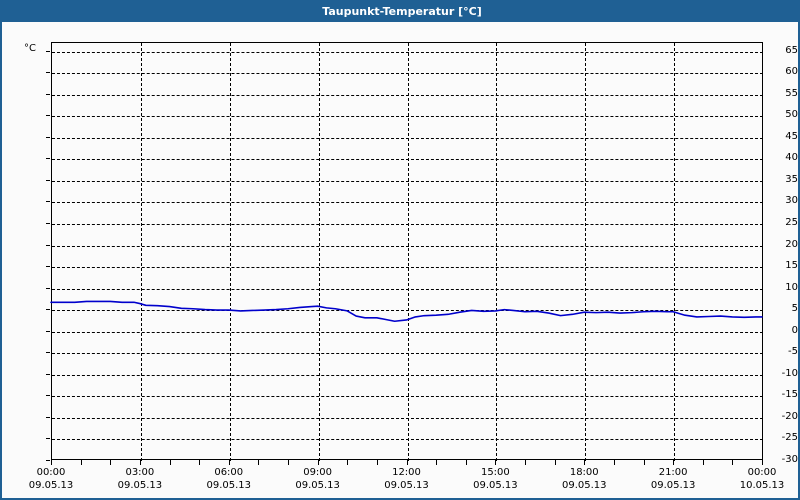 This screenshot has height=500, width=800. What do you see at coordinates (318, 472) in the screenshot?
I see `x-tick-time: 09:00` at bounding box center [318, 472].